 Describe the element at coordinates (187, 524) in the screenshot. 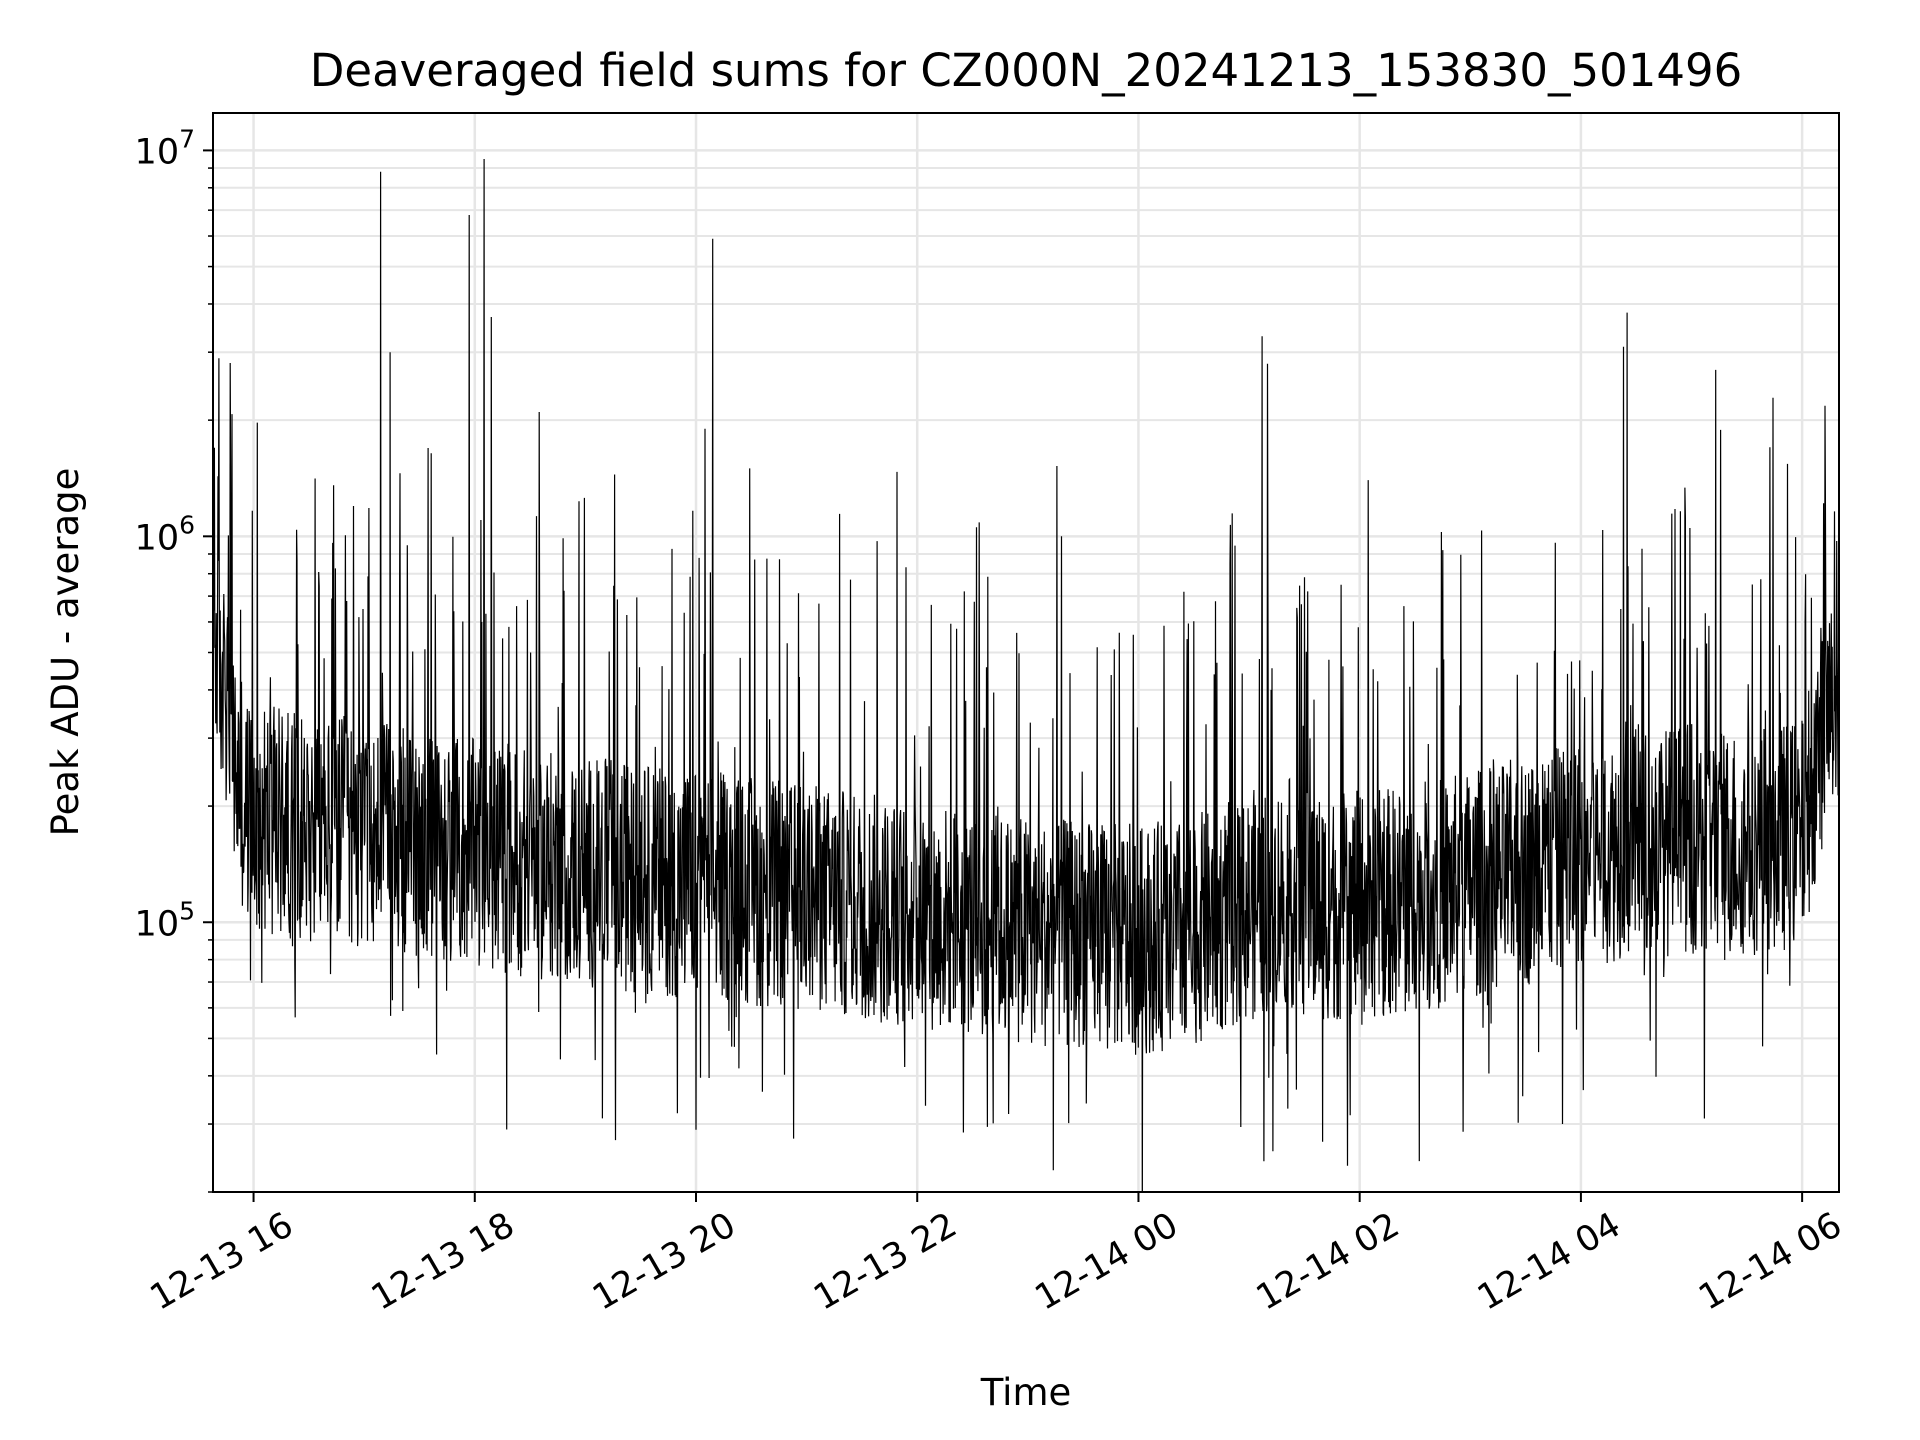

I see `y-tick-exponent: 6` at that location.